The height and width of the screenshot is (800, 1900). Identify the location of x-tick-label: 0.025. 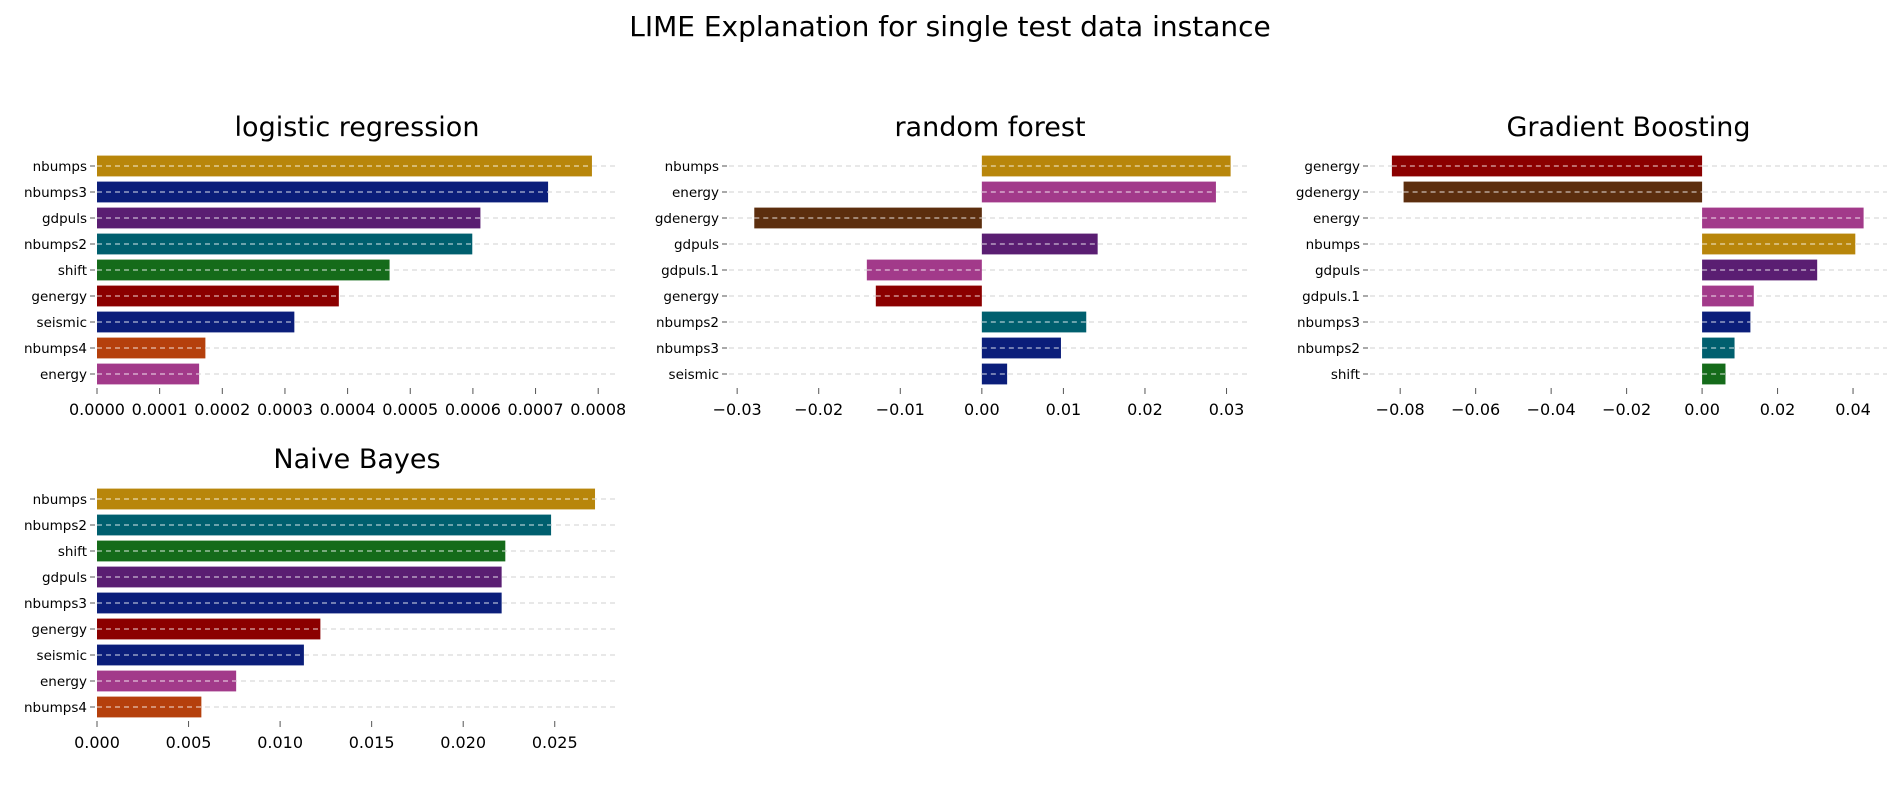
(555, 742).